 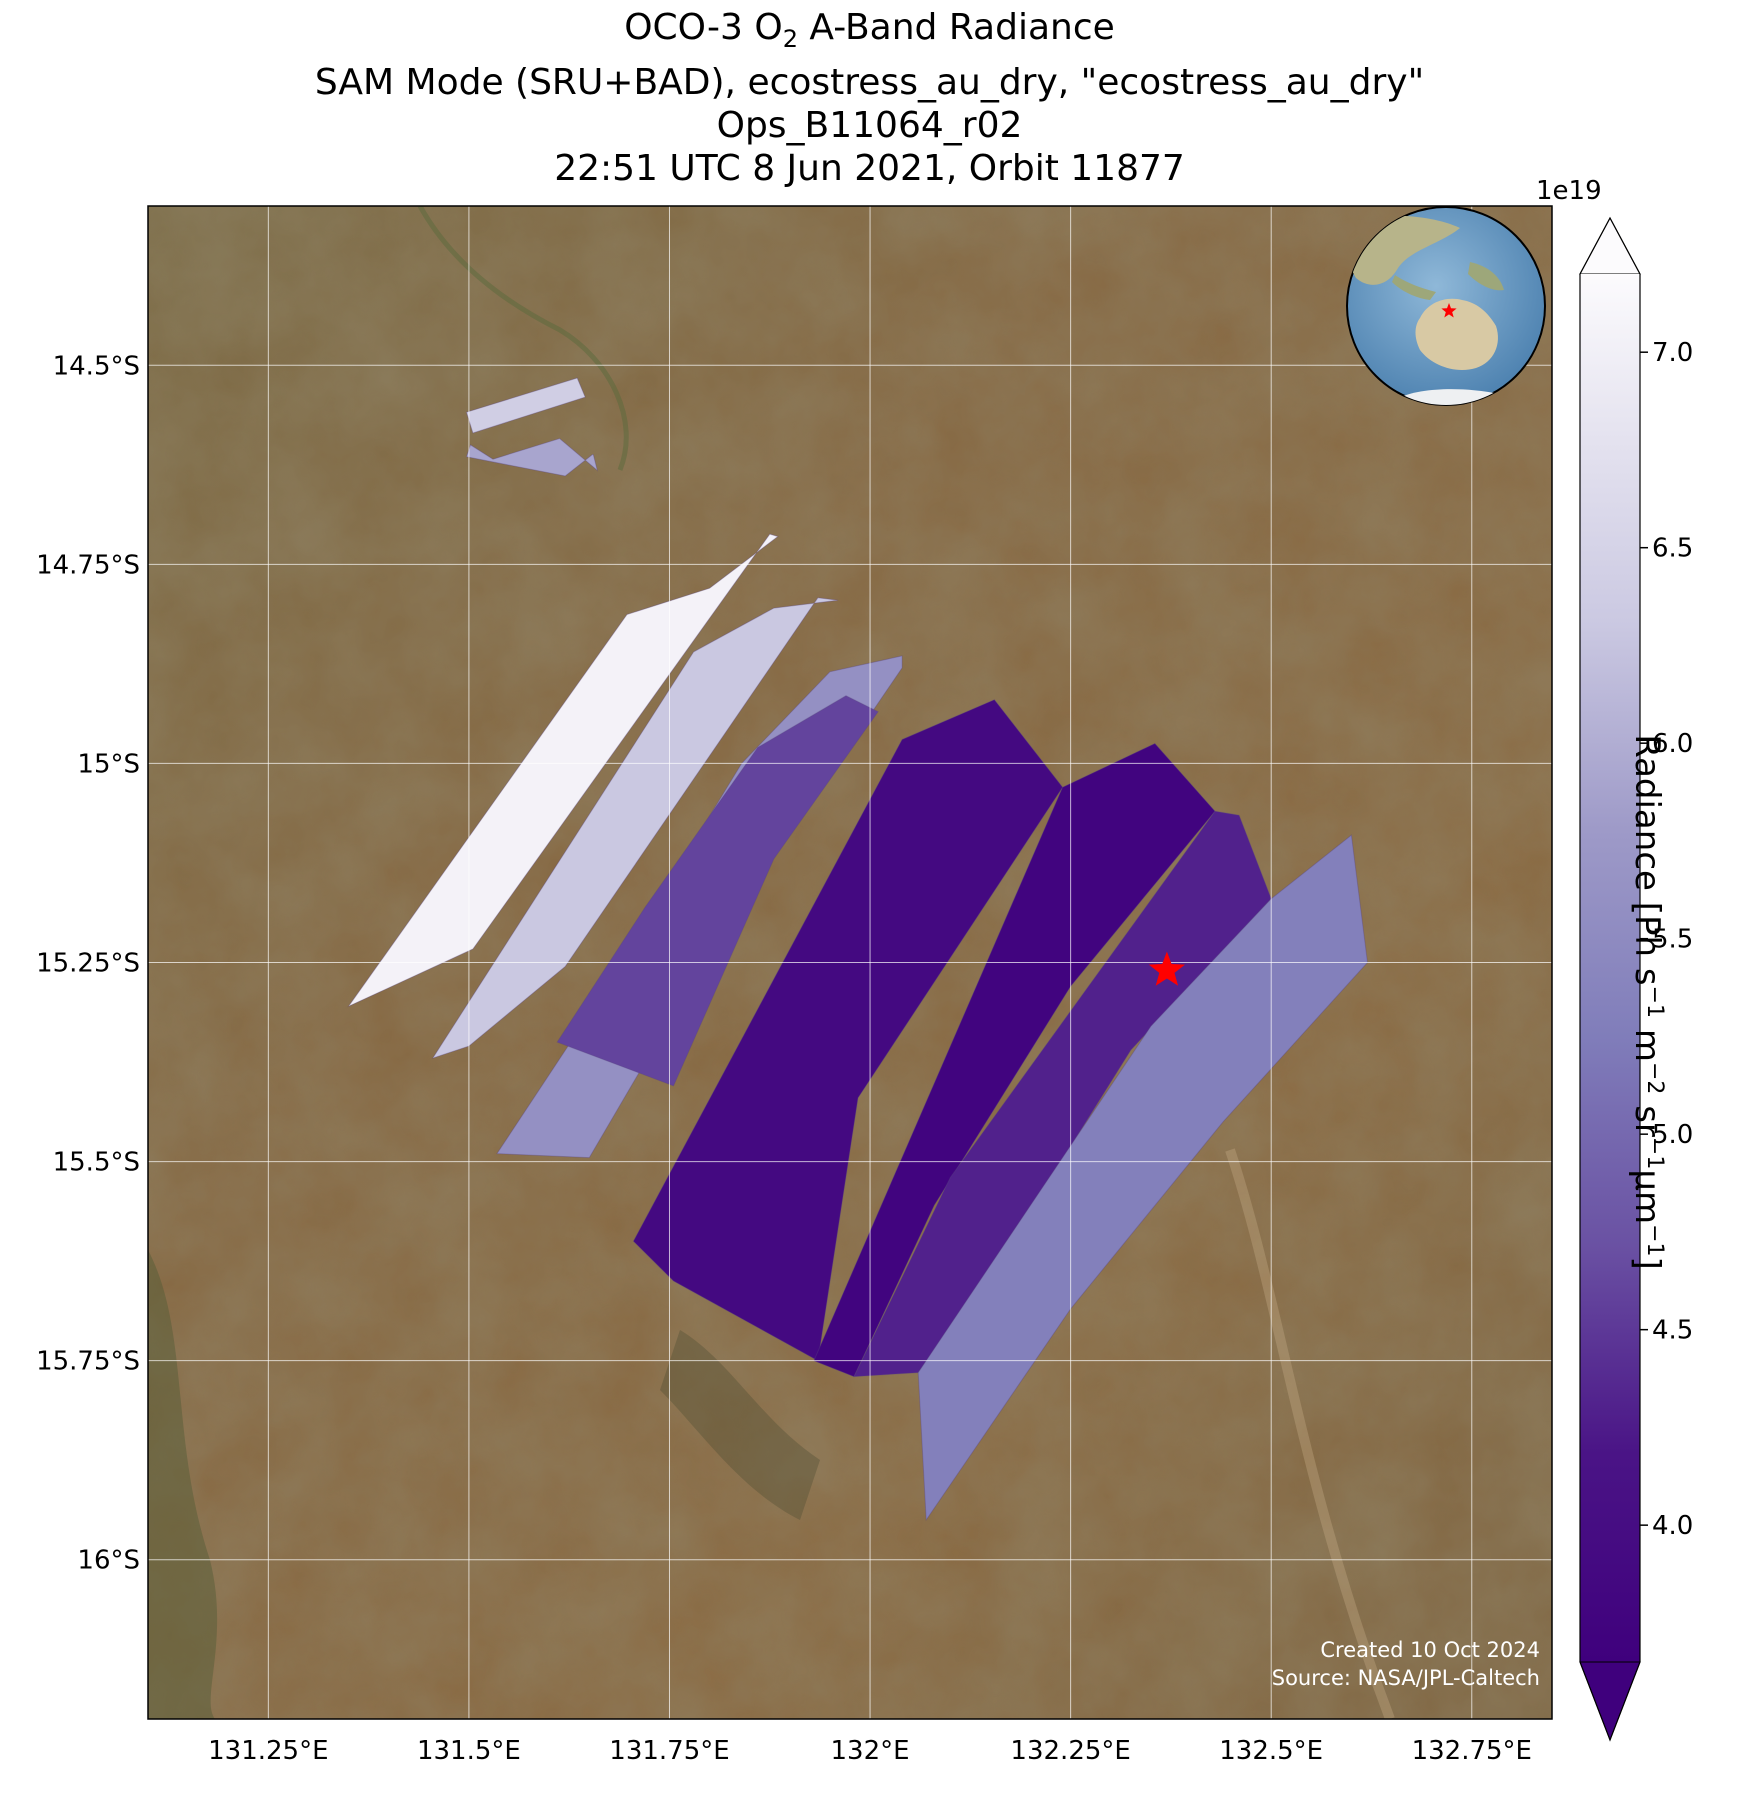 I want to click on colorbar-tick-label: 6.5, so click(x=1672, y=549).